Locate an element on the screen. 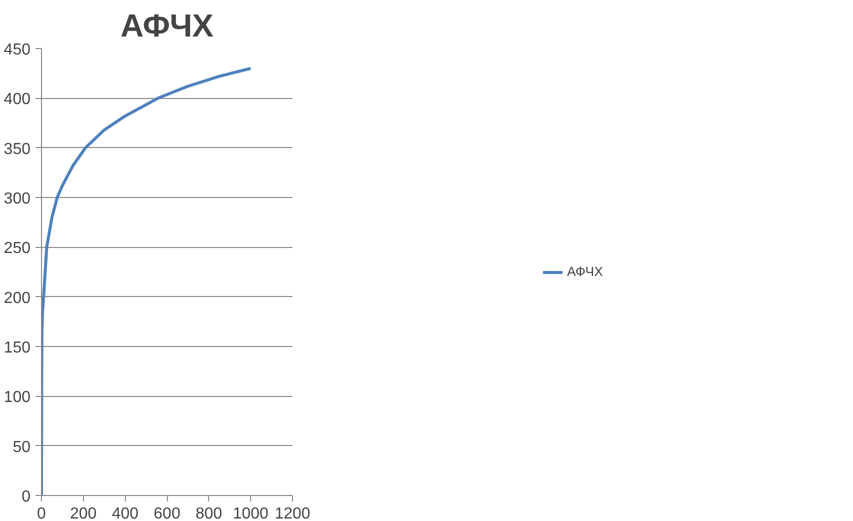 Image resolution: width=853 pixels, height=521 pixels. y-tick-label: 100 is located at coordinates (17, 397).